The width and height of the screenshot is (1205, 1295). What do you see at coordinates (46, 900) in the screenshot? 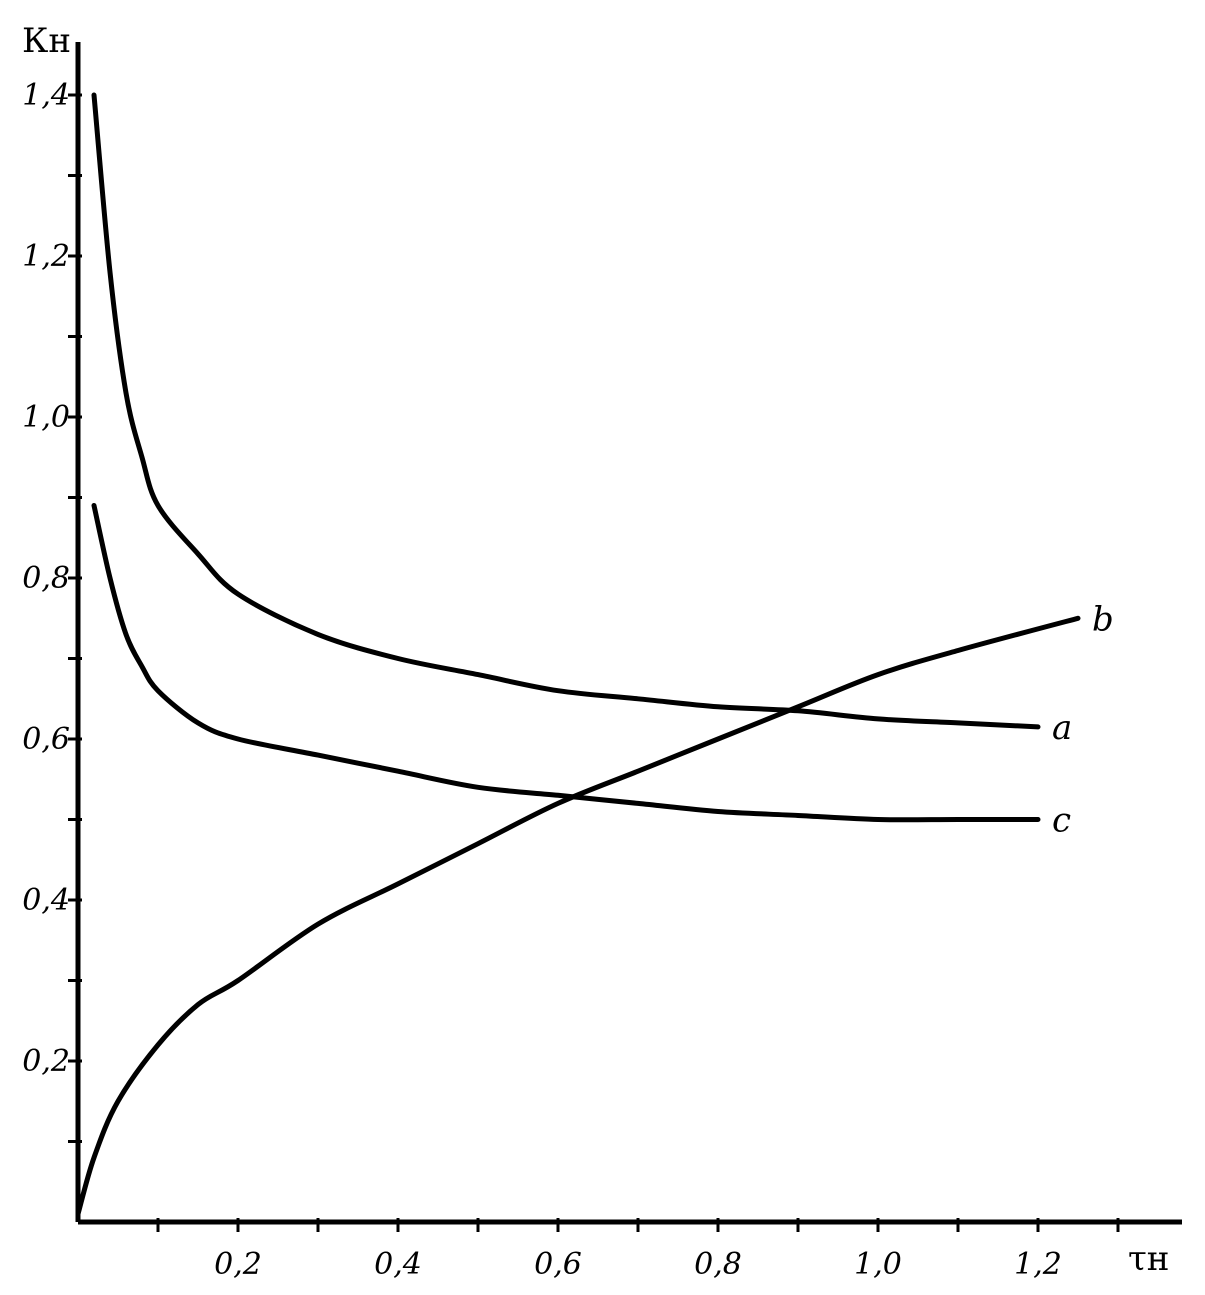
I see `y-tick-label: 0,4` at bounding box center [46, 900].